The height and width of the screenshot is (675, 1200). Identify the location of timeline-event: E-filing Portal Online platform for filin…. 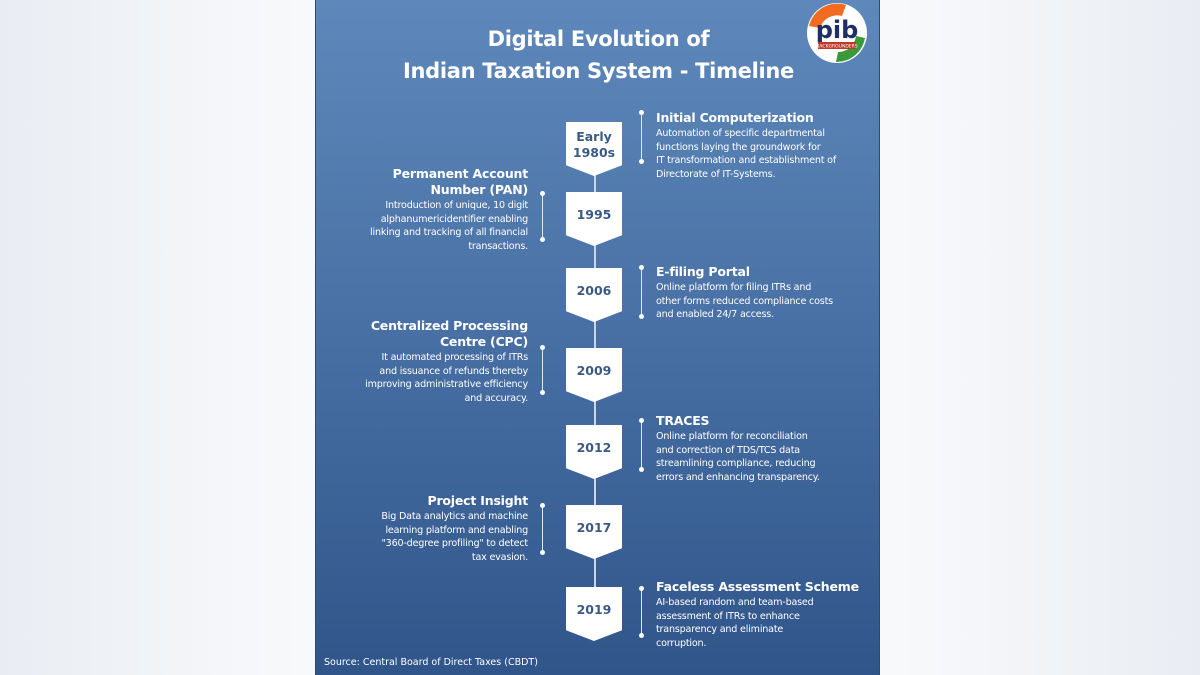
(771, 293).